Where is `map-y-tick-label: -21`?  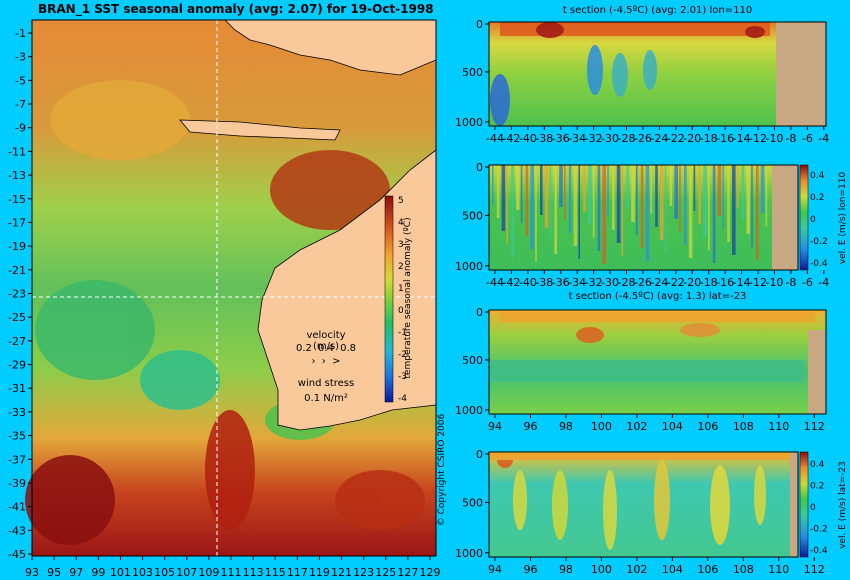 map-y-tick-label: -21 is located at coordinates (17, 270).